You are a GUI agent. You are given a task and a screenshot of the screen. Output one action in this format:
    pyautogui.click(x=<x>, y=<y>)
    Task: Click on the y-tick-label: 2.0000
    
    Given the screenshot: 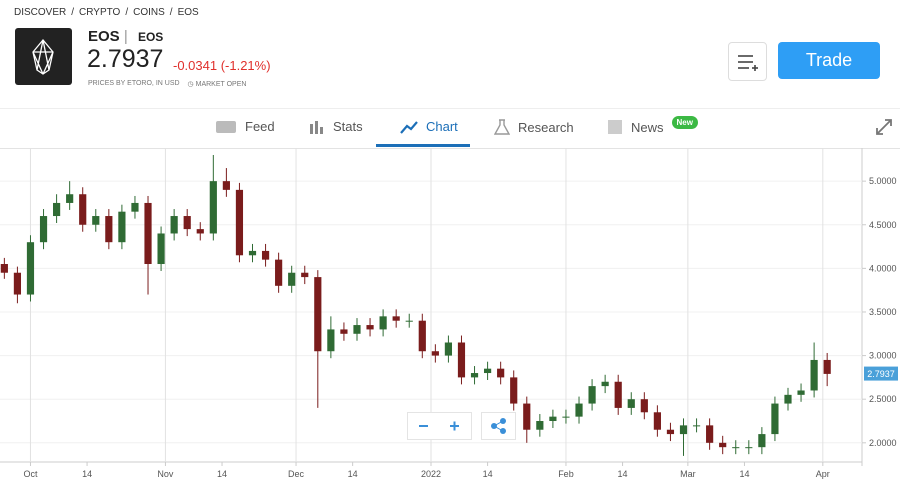 What is the action you would take?
    pyautogui.click(x=883, y=443)
    